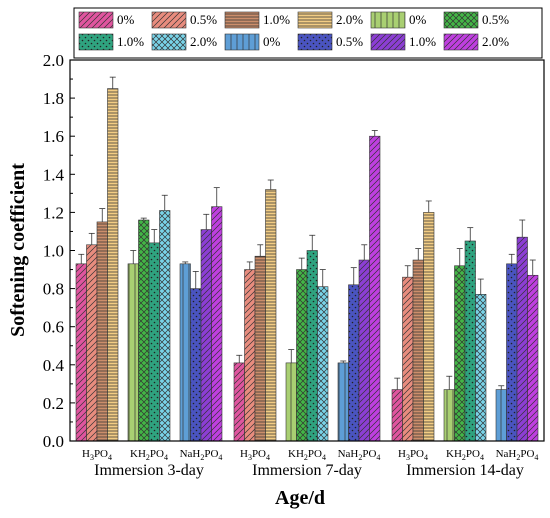  Describe the element at coordinates (54, 174) in the screenshot. I see `y-tick-label: 1.4` at that location.